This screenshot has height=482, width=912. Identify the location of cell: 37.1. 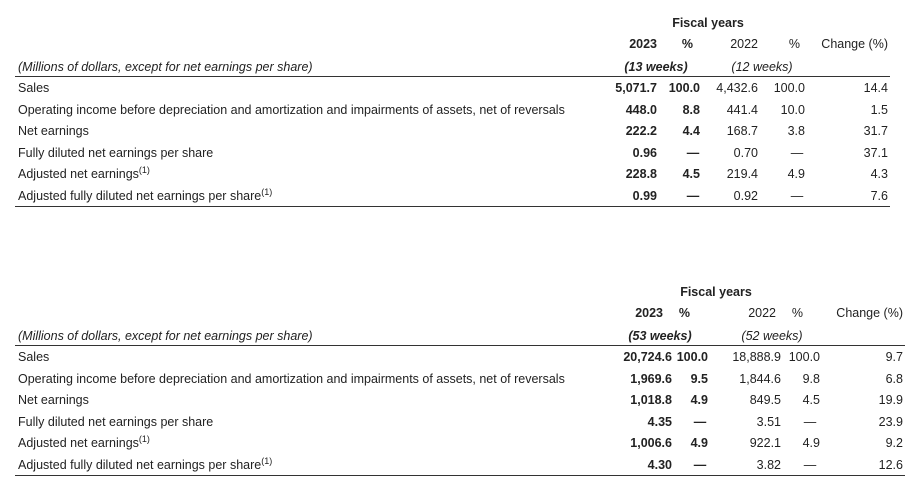
(875, 152).